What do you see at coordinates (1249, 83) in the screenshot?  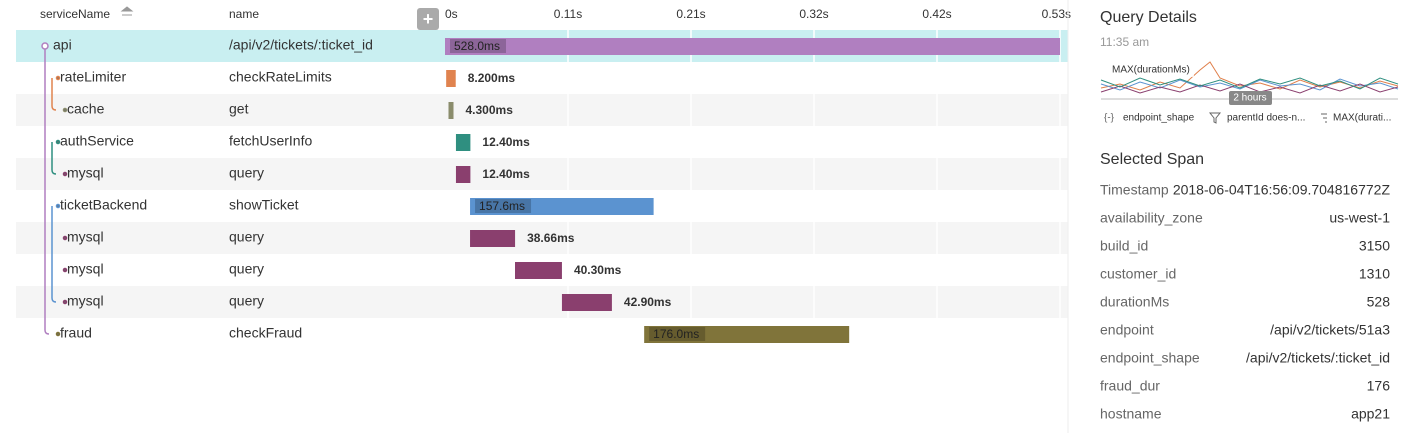 I see `mini-chart: MAX(durationMs) 2 hours` at bounding box center [1249, 83].